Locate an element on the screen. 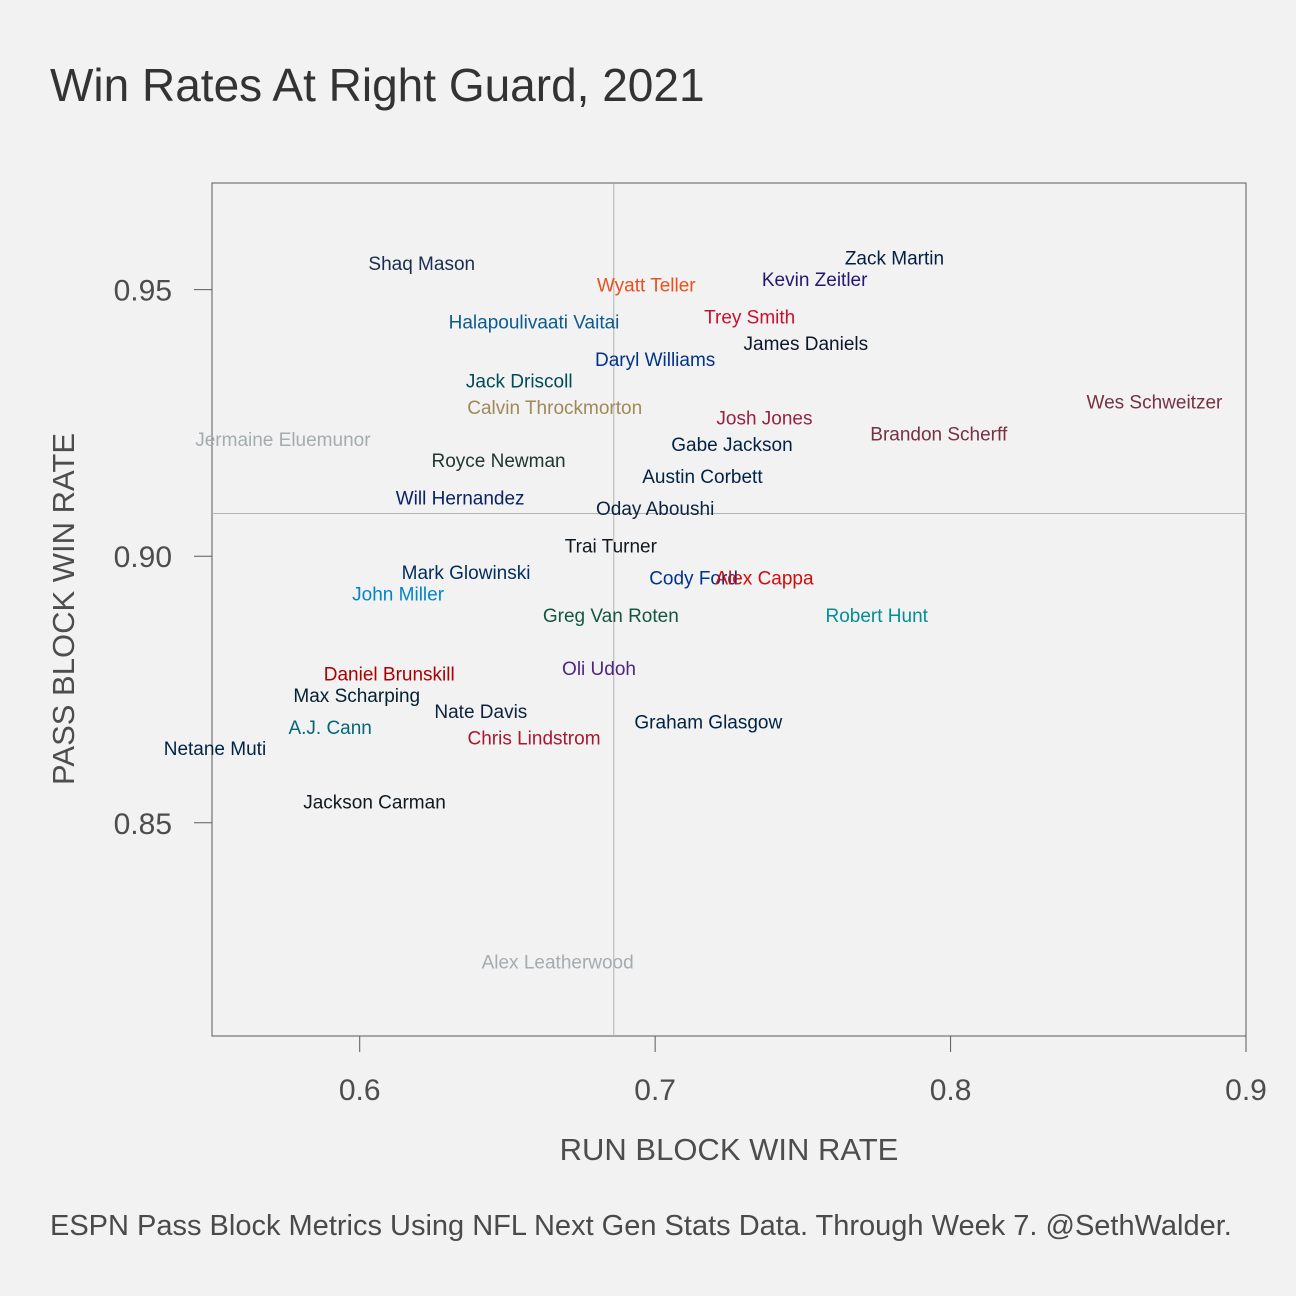 Image resolution: width=1296 pixels, height=1296 pixels. point-label: Nate Davis is located at coordinates (480, 712).